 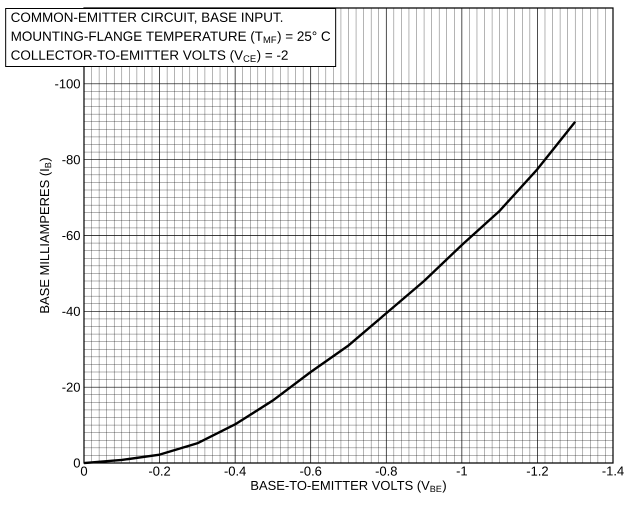 What do you see at coordinates (71, 311) in the screenshot?
I see `y-tick-label: -40` at bounding box center [71, 311].